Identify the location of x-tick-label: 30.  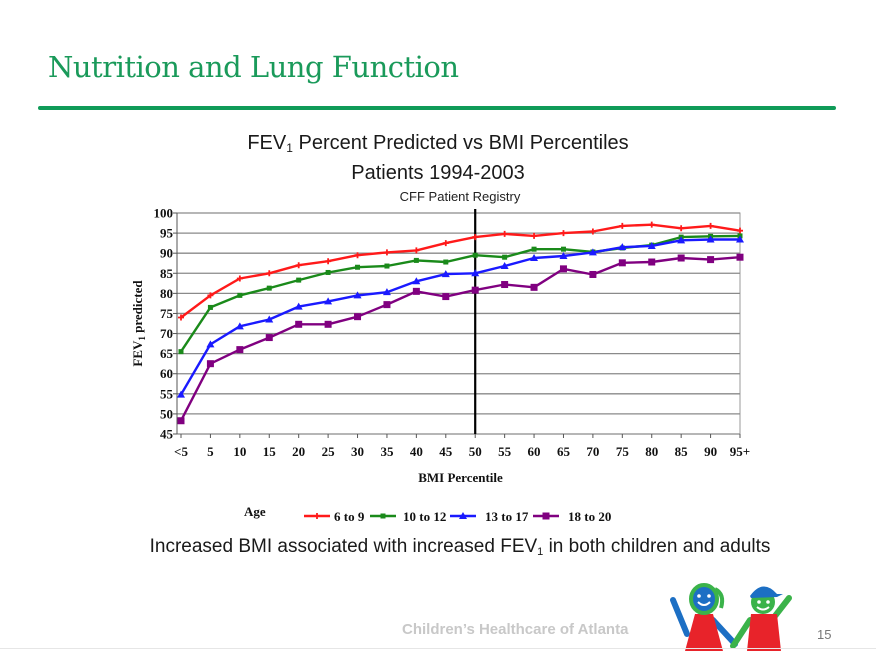
(357, 451).